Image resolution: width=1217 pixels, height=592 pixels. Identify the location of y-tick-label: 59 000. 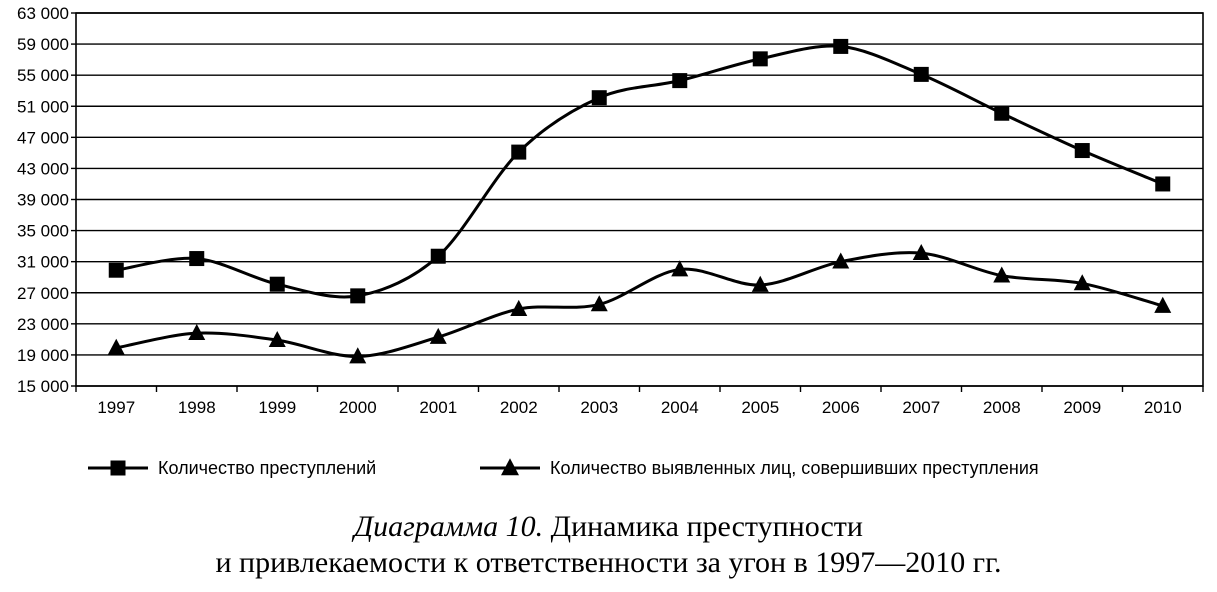
(43, 44).